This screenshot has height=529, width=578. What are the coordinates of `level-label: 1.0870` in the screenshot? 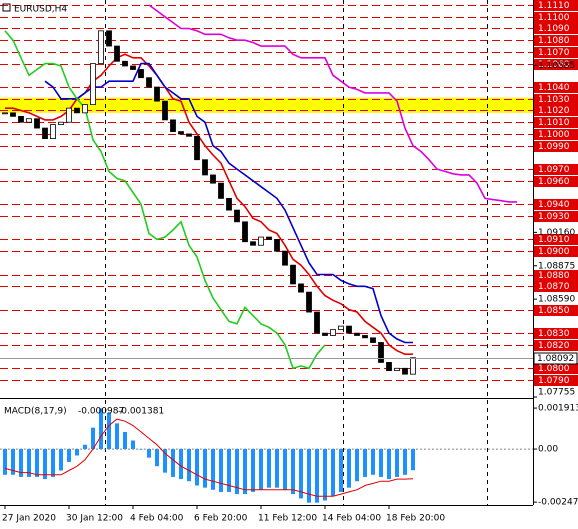 It's located at (554, 287).